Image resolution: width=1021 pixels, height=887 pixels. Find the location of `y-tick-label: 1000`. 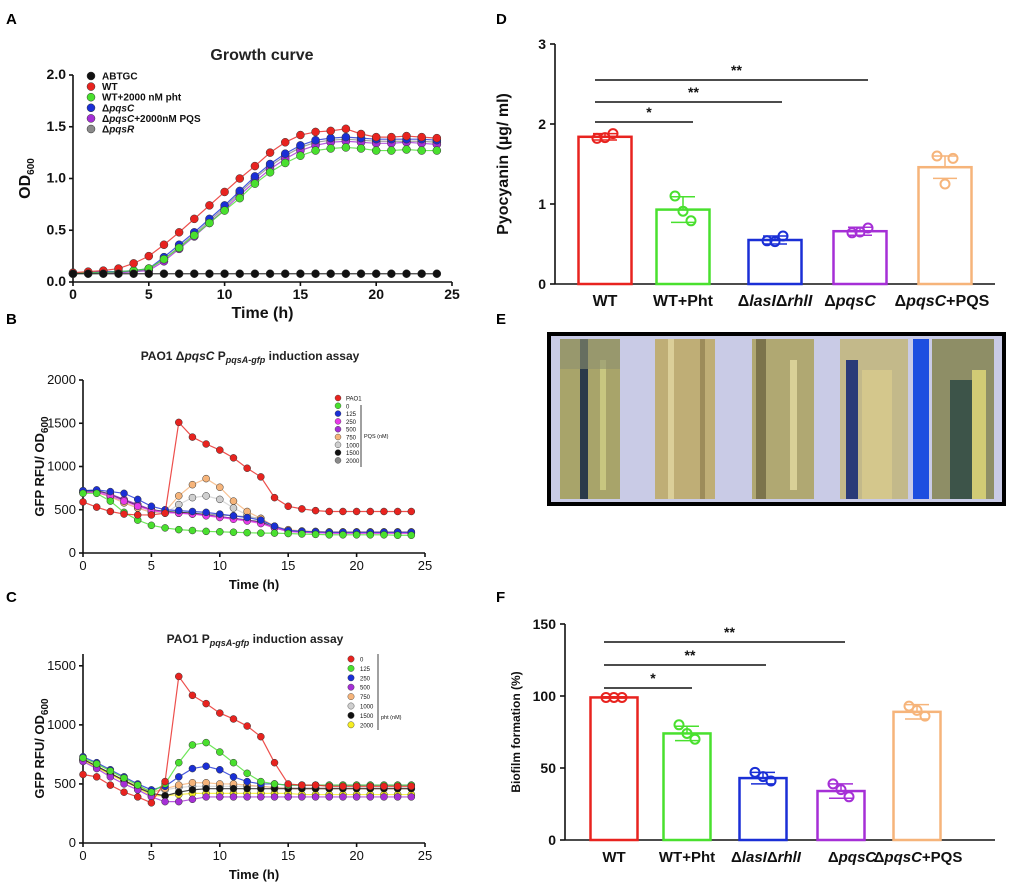

y-tick-label: 1000 is located at coordinates (61, 724).